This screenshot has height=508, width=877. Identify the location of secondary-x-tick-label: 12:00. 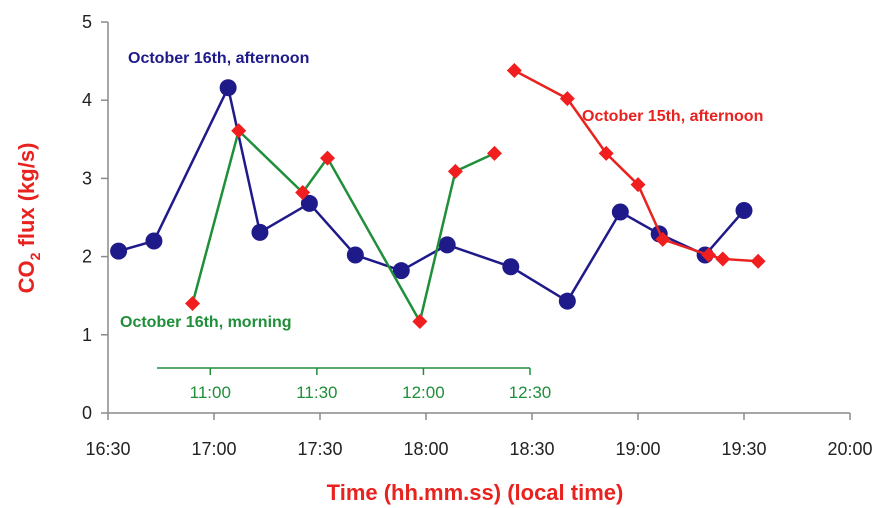
(423, 392).